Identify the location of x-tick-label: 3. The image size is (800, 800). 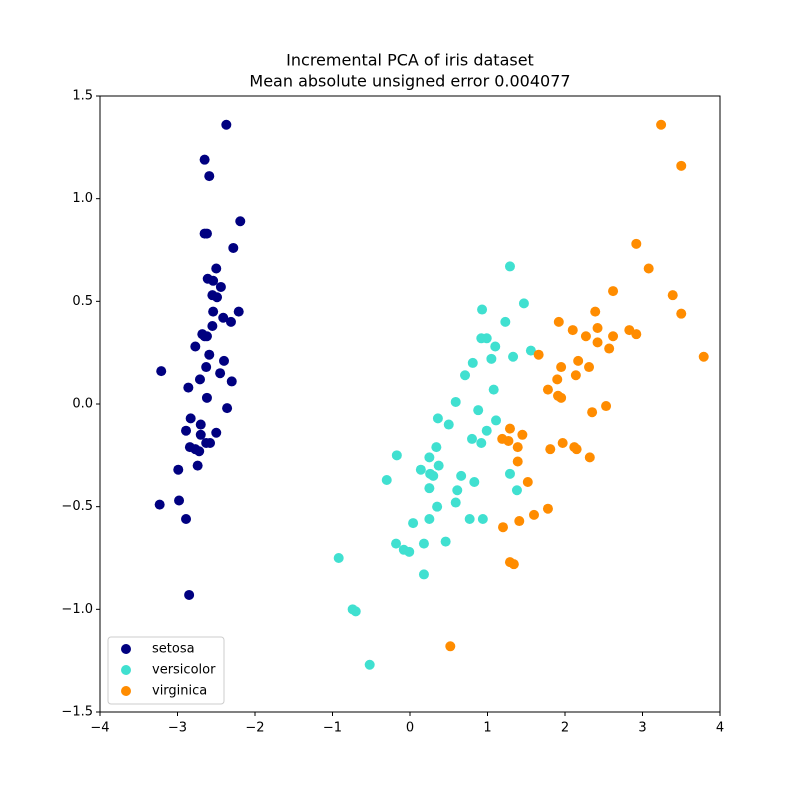
(642, 728).